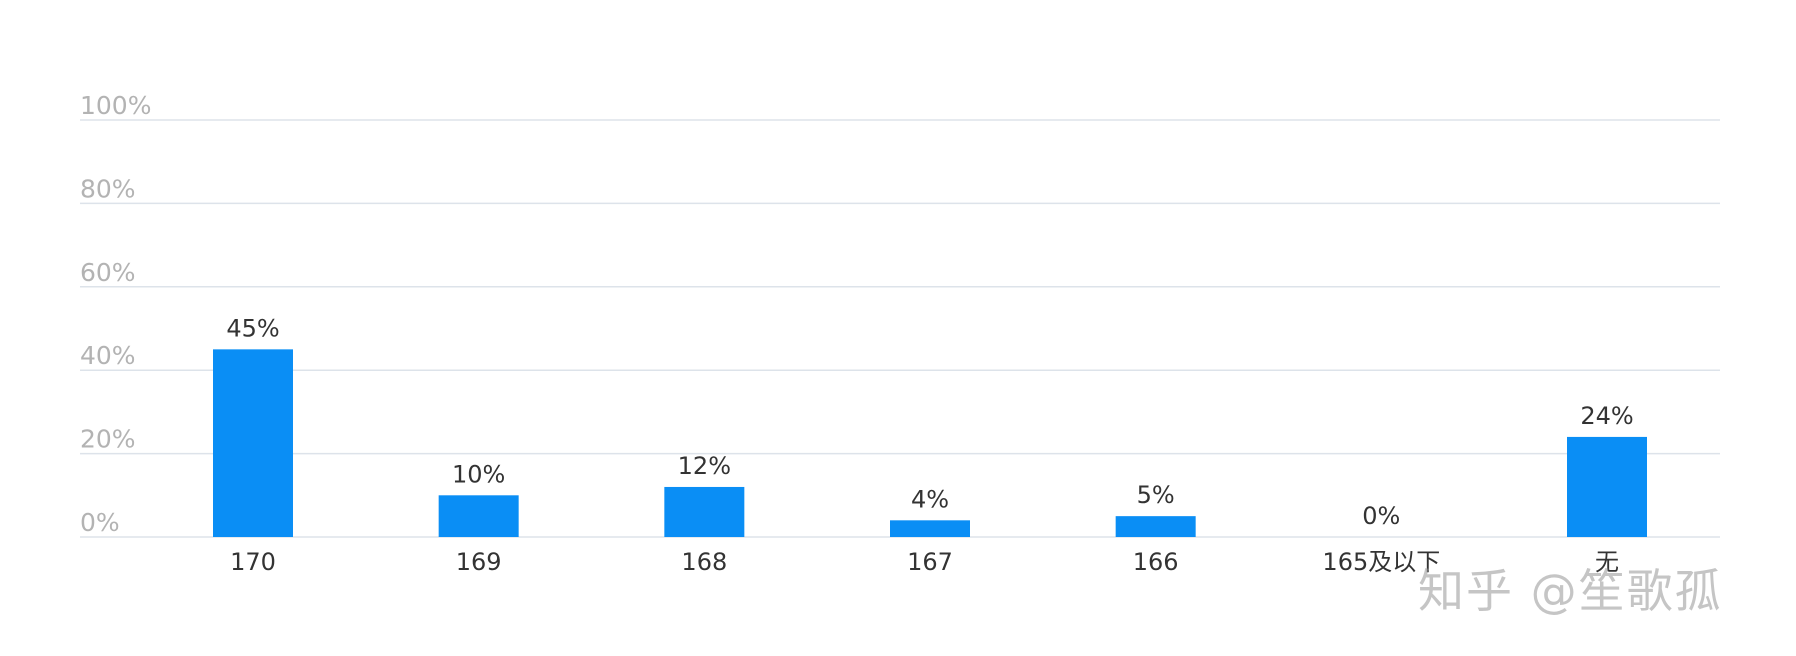 The height and width of the screenshot is (656, 1796). What do you see at coordinates (1606, 416) in the screenshot?
I see `data-label-6: 24%` at bounding box center [1606, 416].